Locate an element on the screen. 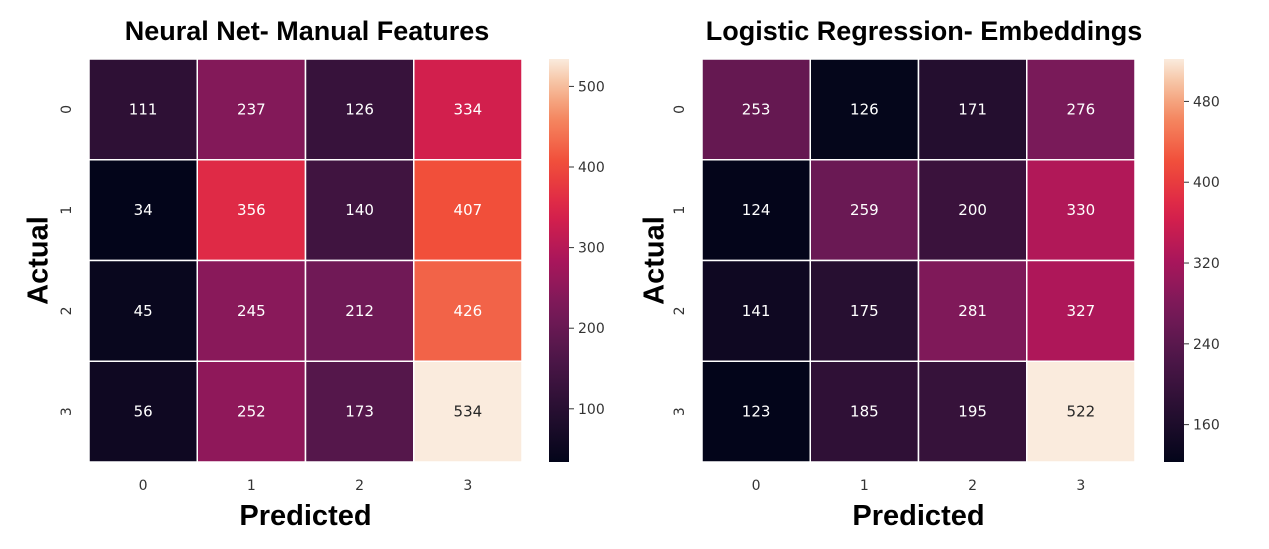 This screenshot has width=1269, height=549. cell-value-label: 111 is located at coordinates (143, 109).